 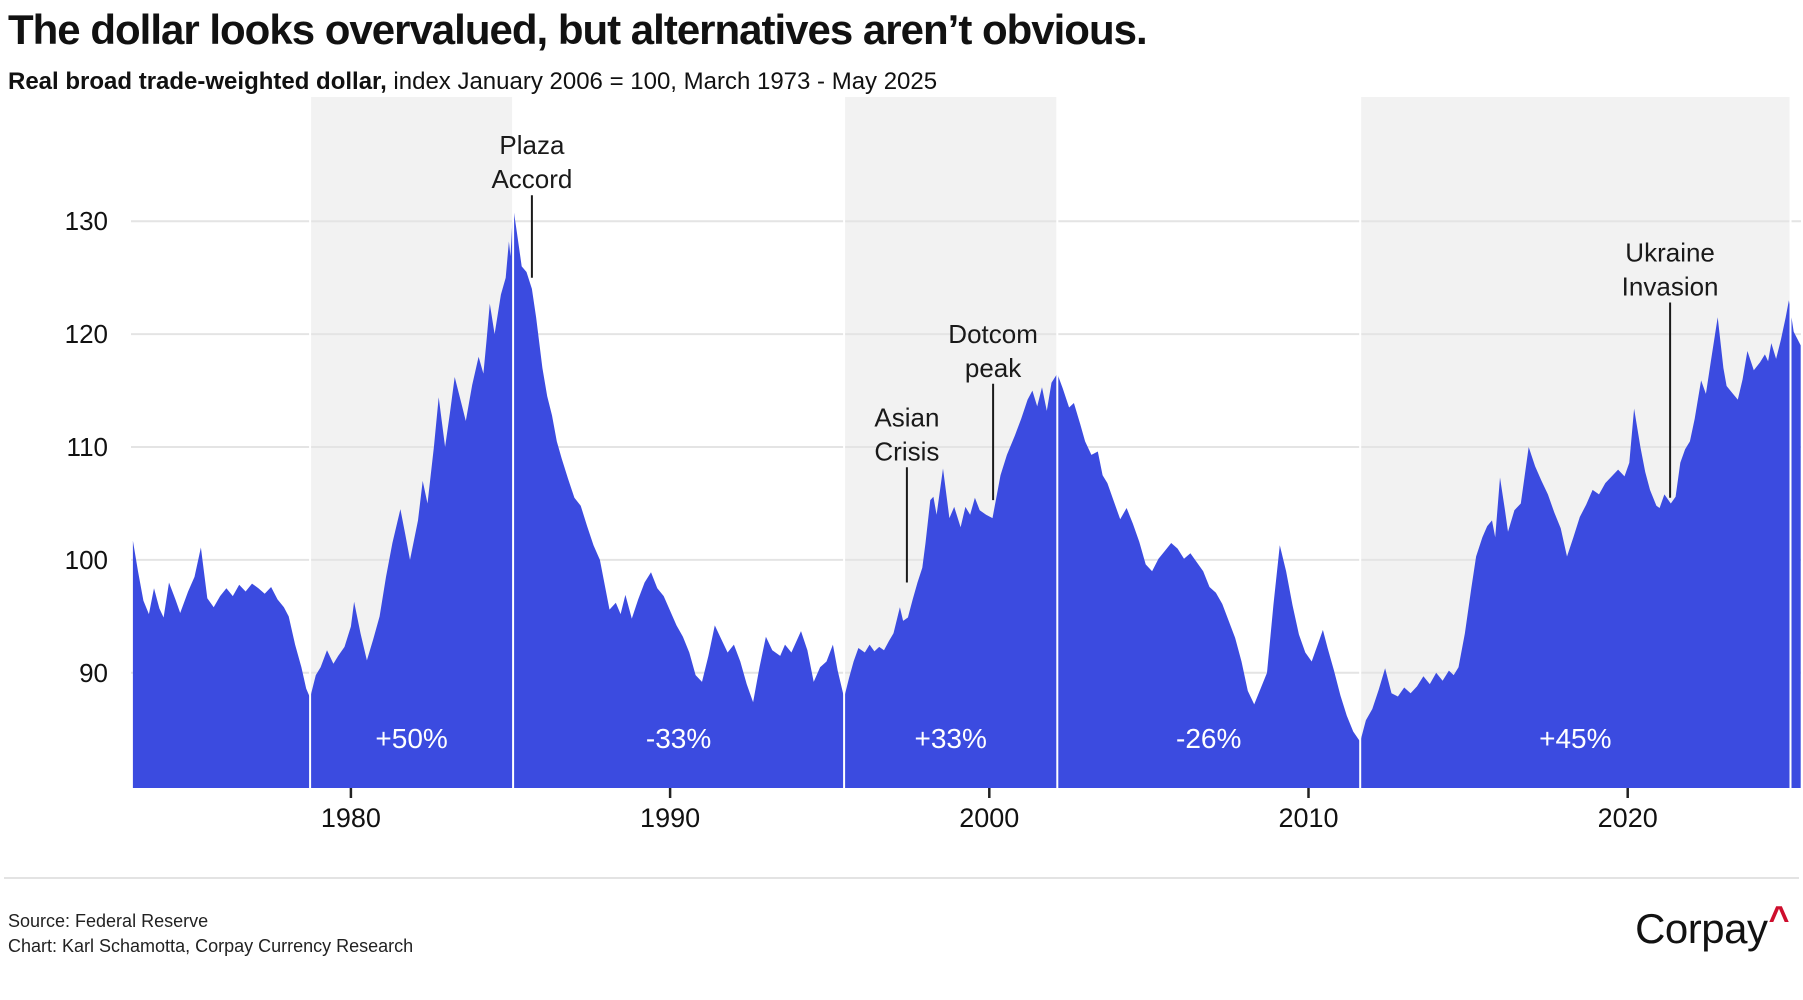 What do you see at coordinates (993, 334) in the screenshot?
I see `annotation-label-dotcom-peak: Dotcom` at bounding box center [993, 334].